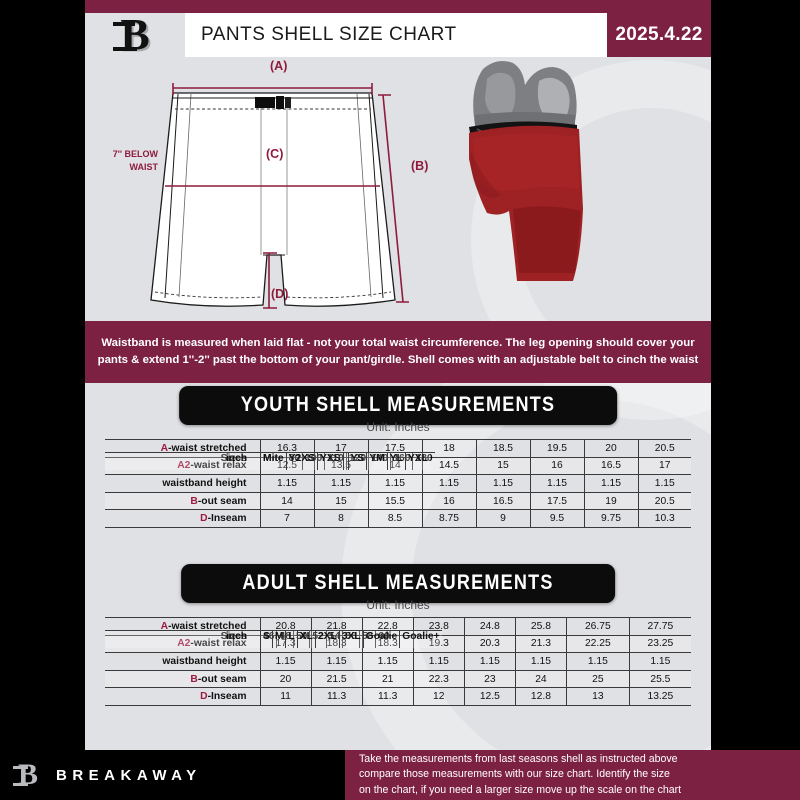 The image size is (800, 800). Describe the element at coordinates (659, 678) in the screenshot. I see `table-cell: 25.5` at that location.